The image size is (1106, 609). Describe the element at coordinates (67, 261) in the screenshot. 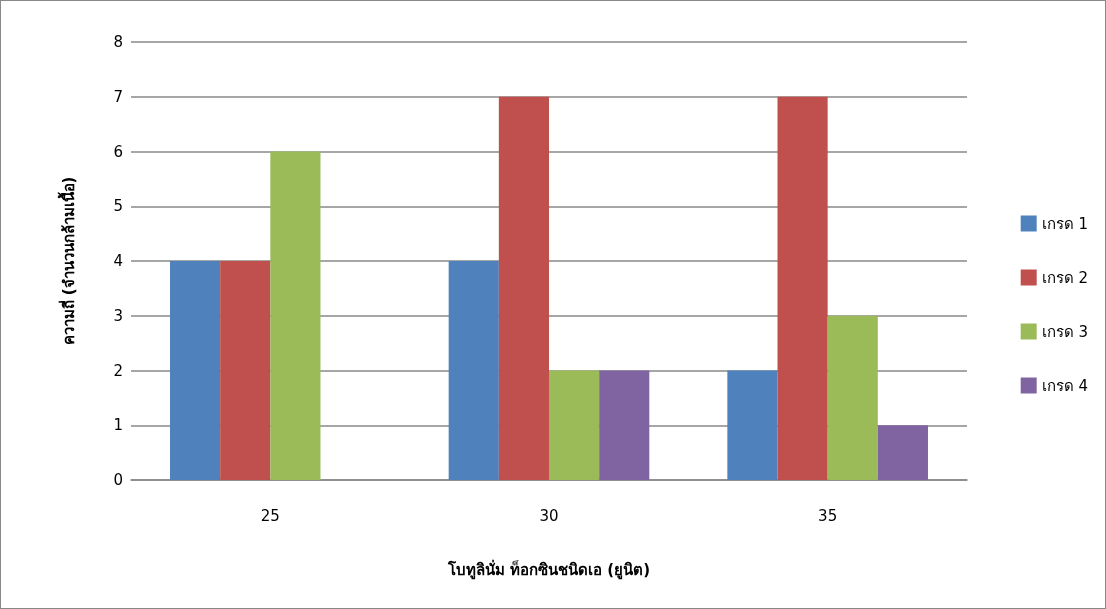

I see `y-axis-title: ความถี่ (จำนวนกล้ามเนื้อ)` at that location.